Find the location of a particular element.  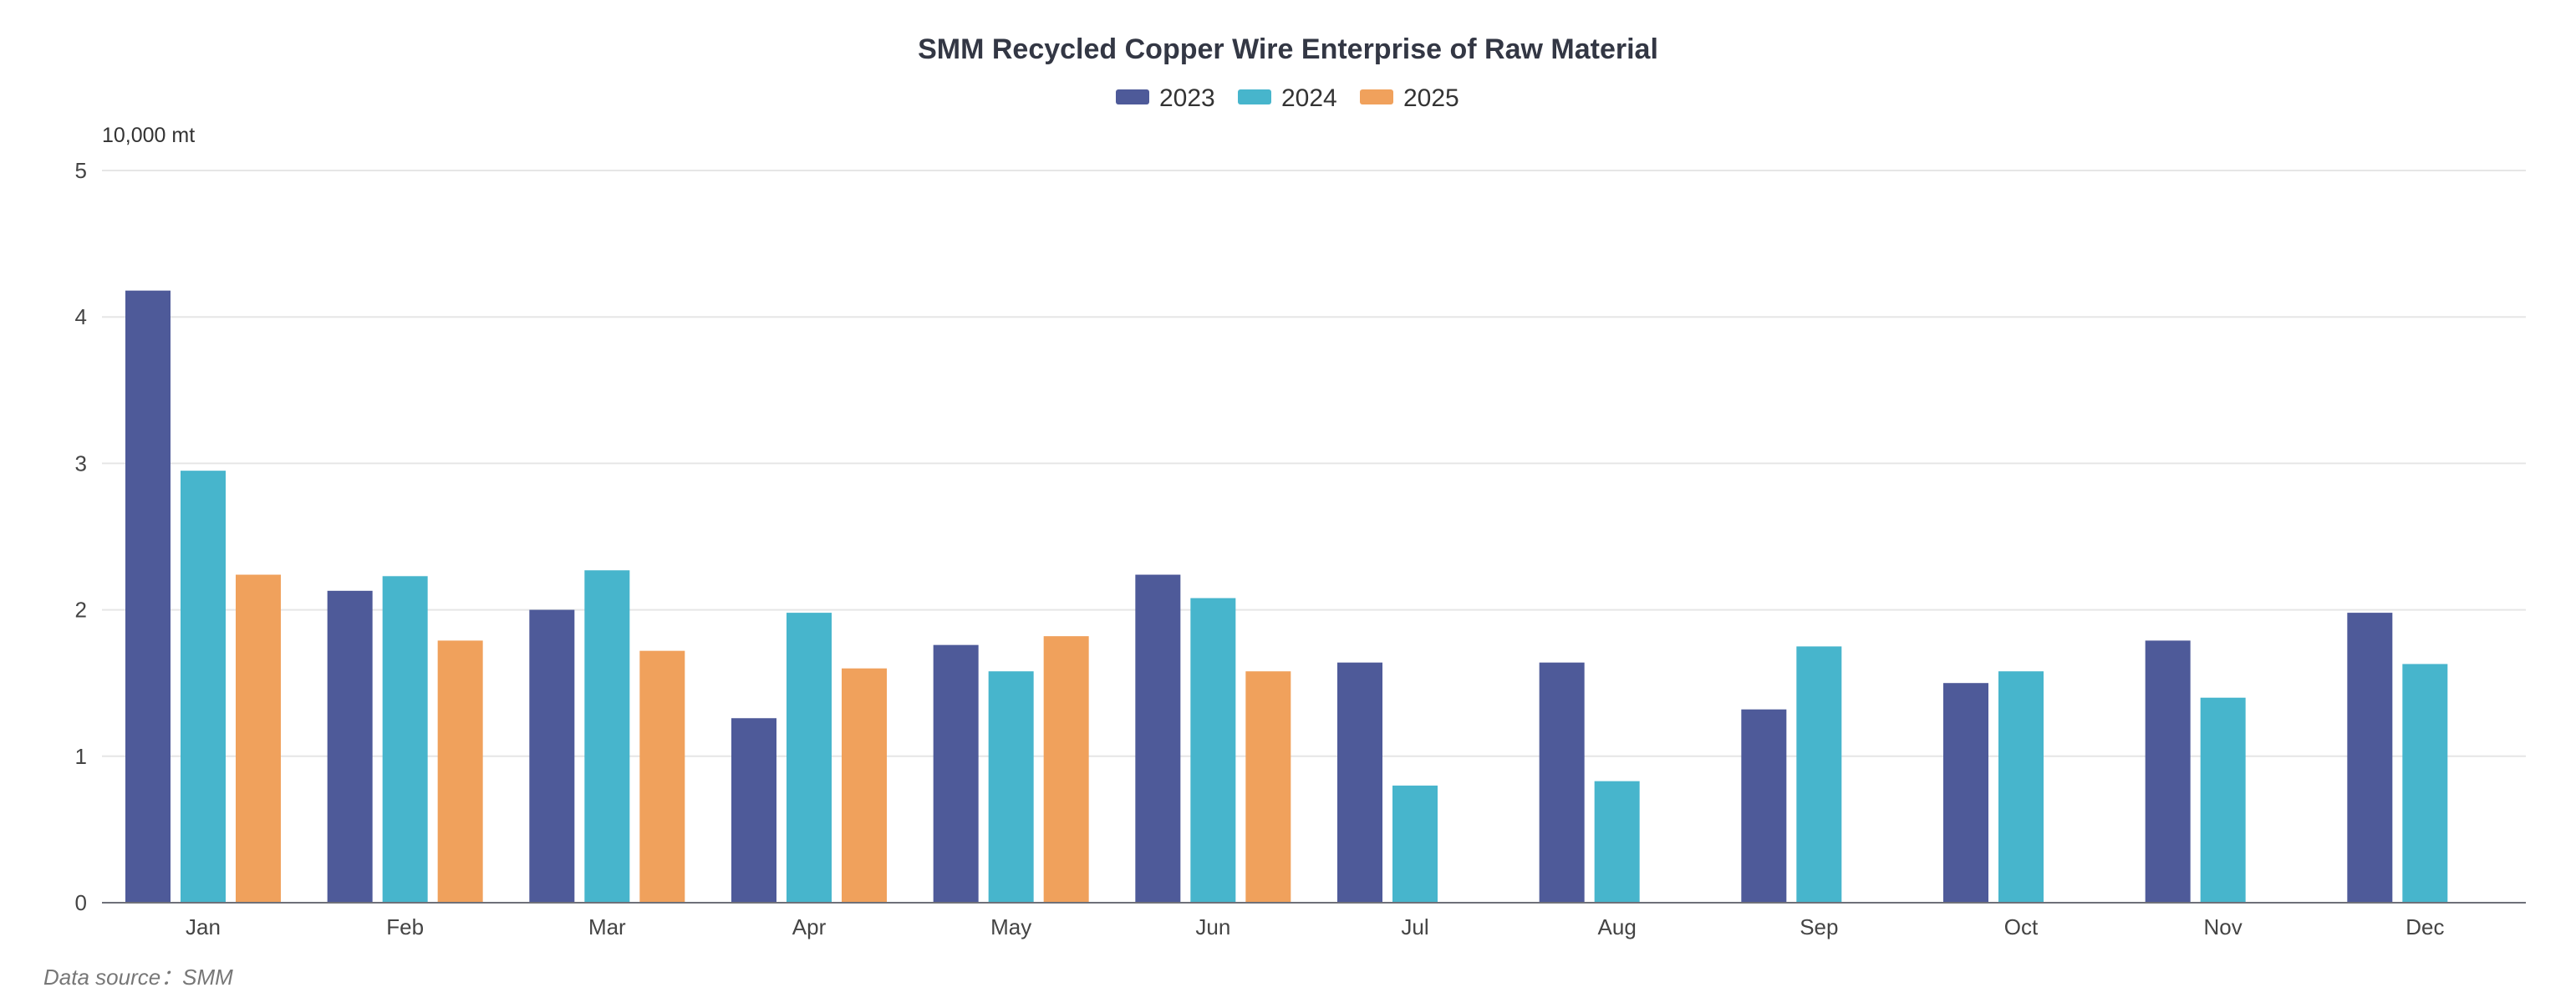

x-tick-label: Feb is located at coordinates (405, 927).